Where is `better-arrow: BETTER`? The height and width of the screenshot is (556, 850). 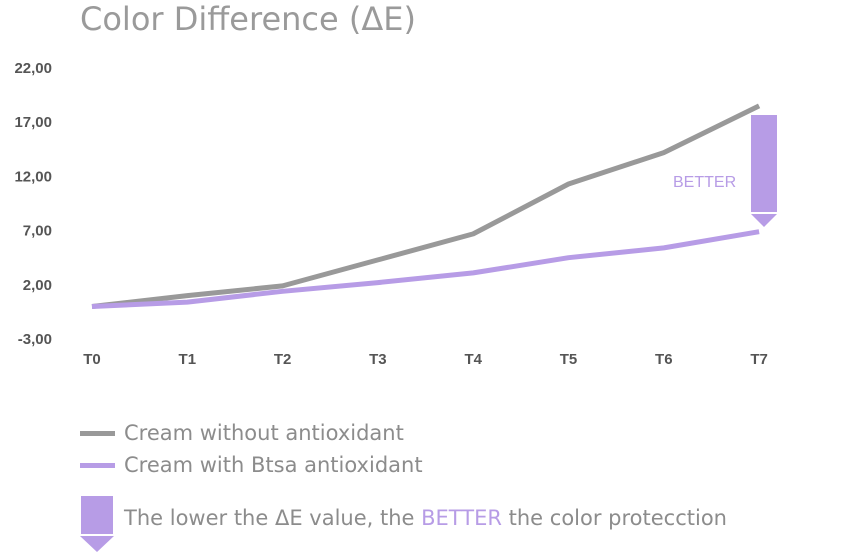 better-arrow: BETTER is located at coordinates (725, 171).